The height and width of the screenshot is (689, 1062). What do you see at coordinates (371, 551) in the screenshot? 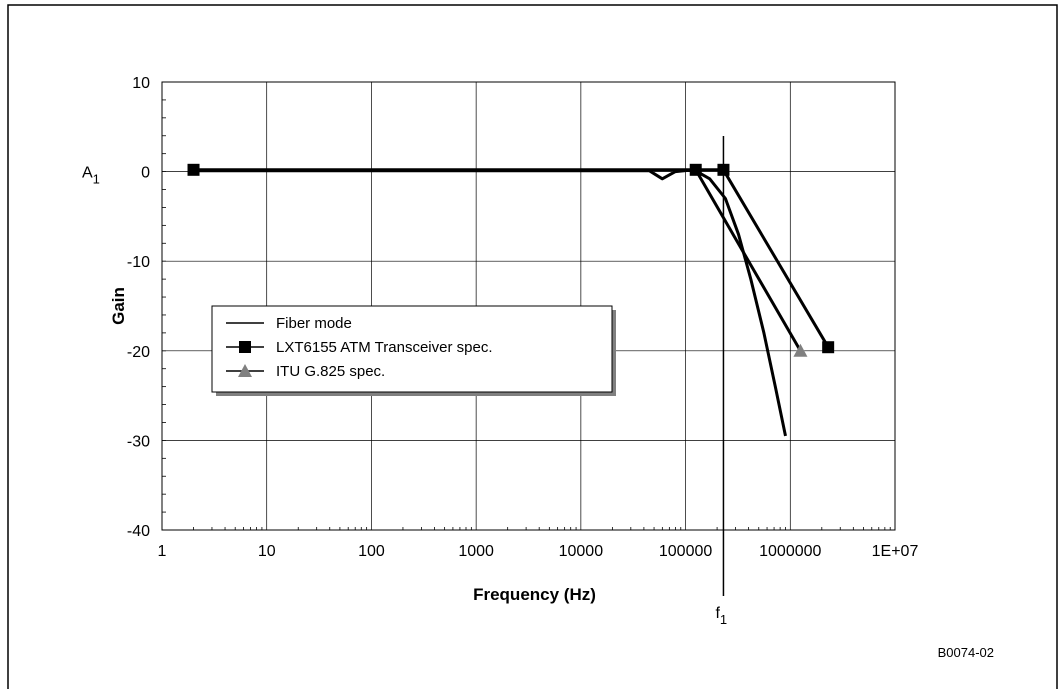
I see `x-tick-label: 100` at bounding box center [371, 551].